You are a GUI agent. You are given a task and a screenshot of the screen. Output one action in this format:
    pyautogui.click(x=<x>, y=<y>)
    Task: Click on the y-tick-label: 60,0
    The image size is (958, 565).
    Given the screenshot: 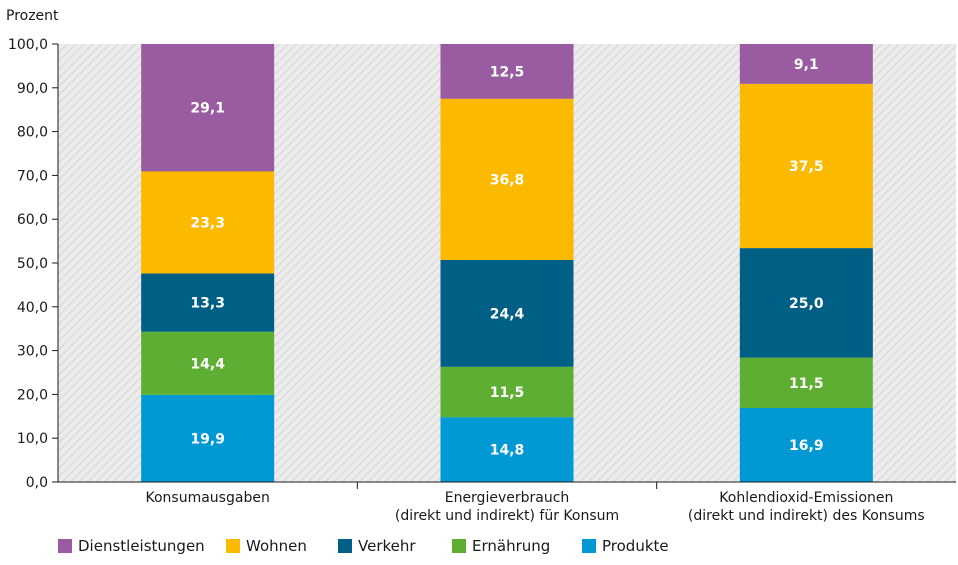 What is the action you would take?
    pyautogui.click(x=32, y=220)
    